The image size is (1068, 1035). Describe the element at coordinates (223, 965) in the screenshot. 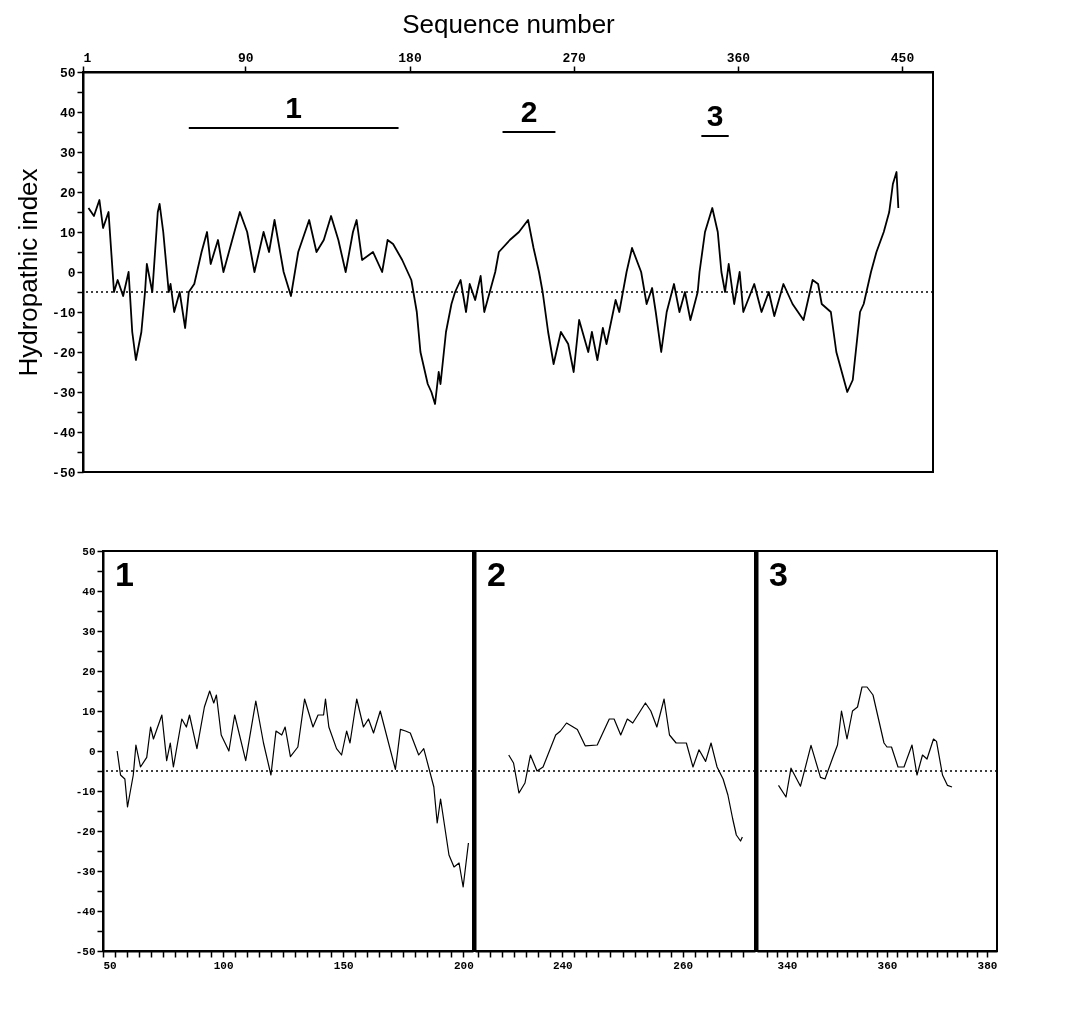

I see `x-tick-label: 100` at that location.